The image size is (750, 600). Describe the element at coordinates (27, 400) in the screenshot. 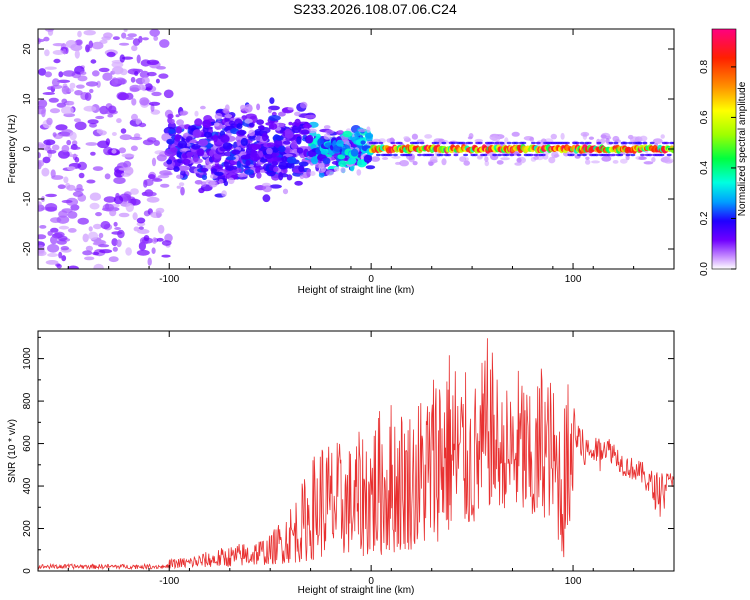

I see `y-tick-label: 800` at that location.